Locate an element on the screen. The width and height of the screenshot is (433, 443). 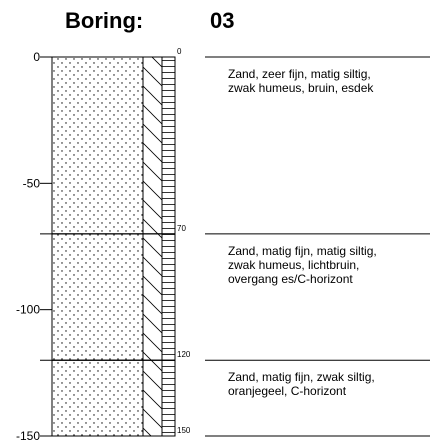
boundary-label: 0 is located at coordinates (179, 51).